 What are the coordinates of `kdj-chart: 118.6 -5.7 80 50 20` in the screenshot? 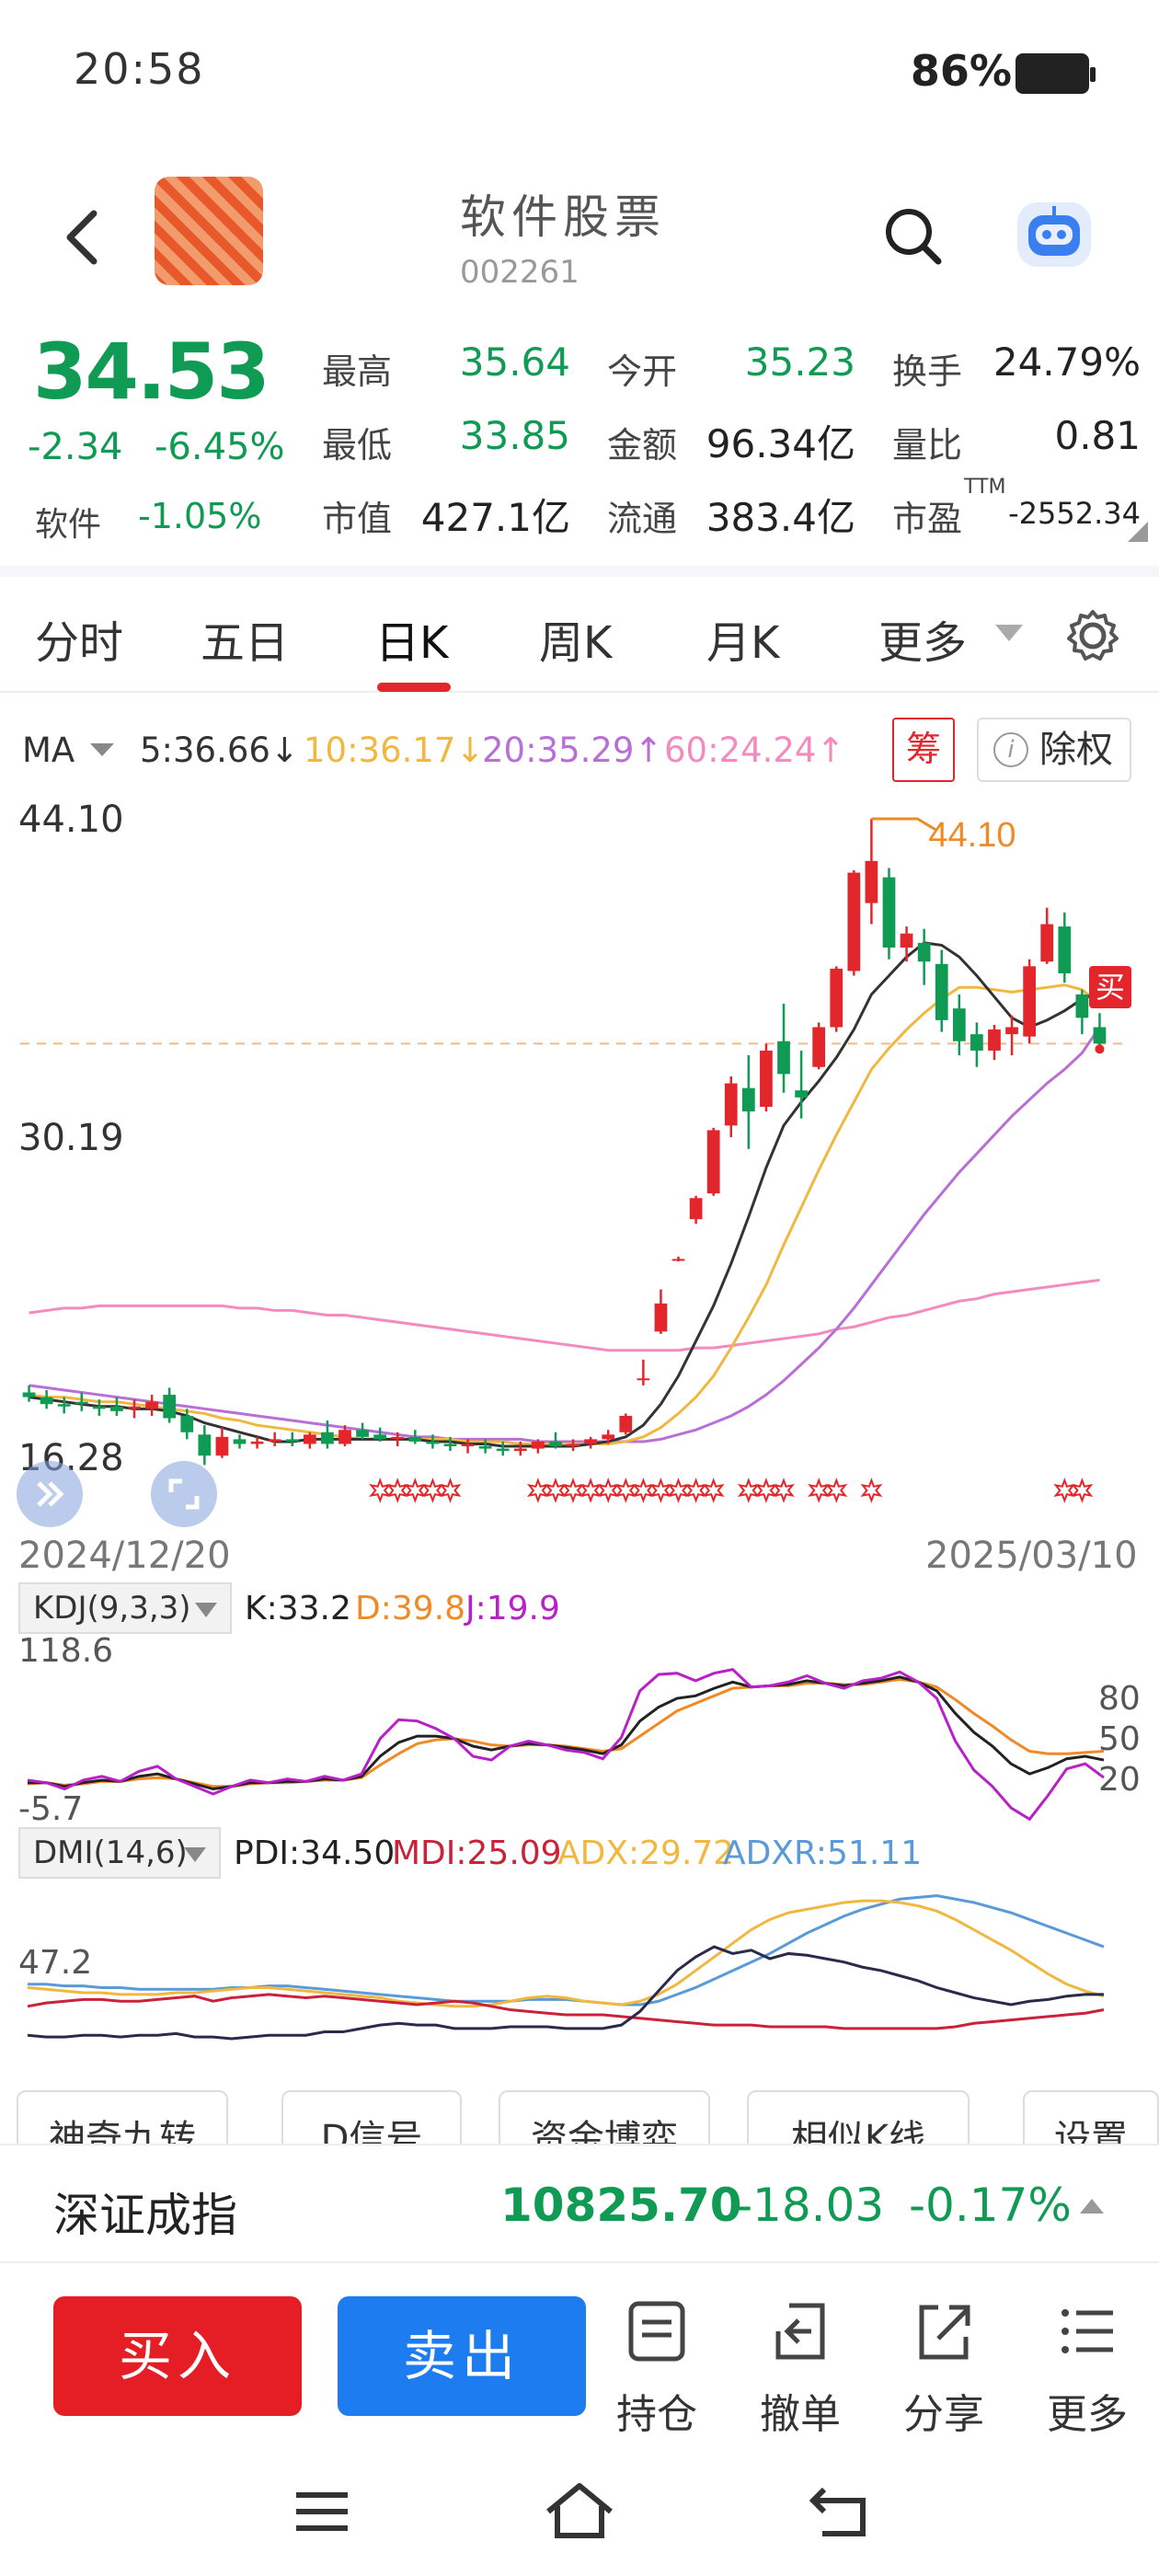 It's located at (579, 1730).